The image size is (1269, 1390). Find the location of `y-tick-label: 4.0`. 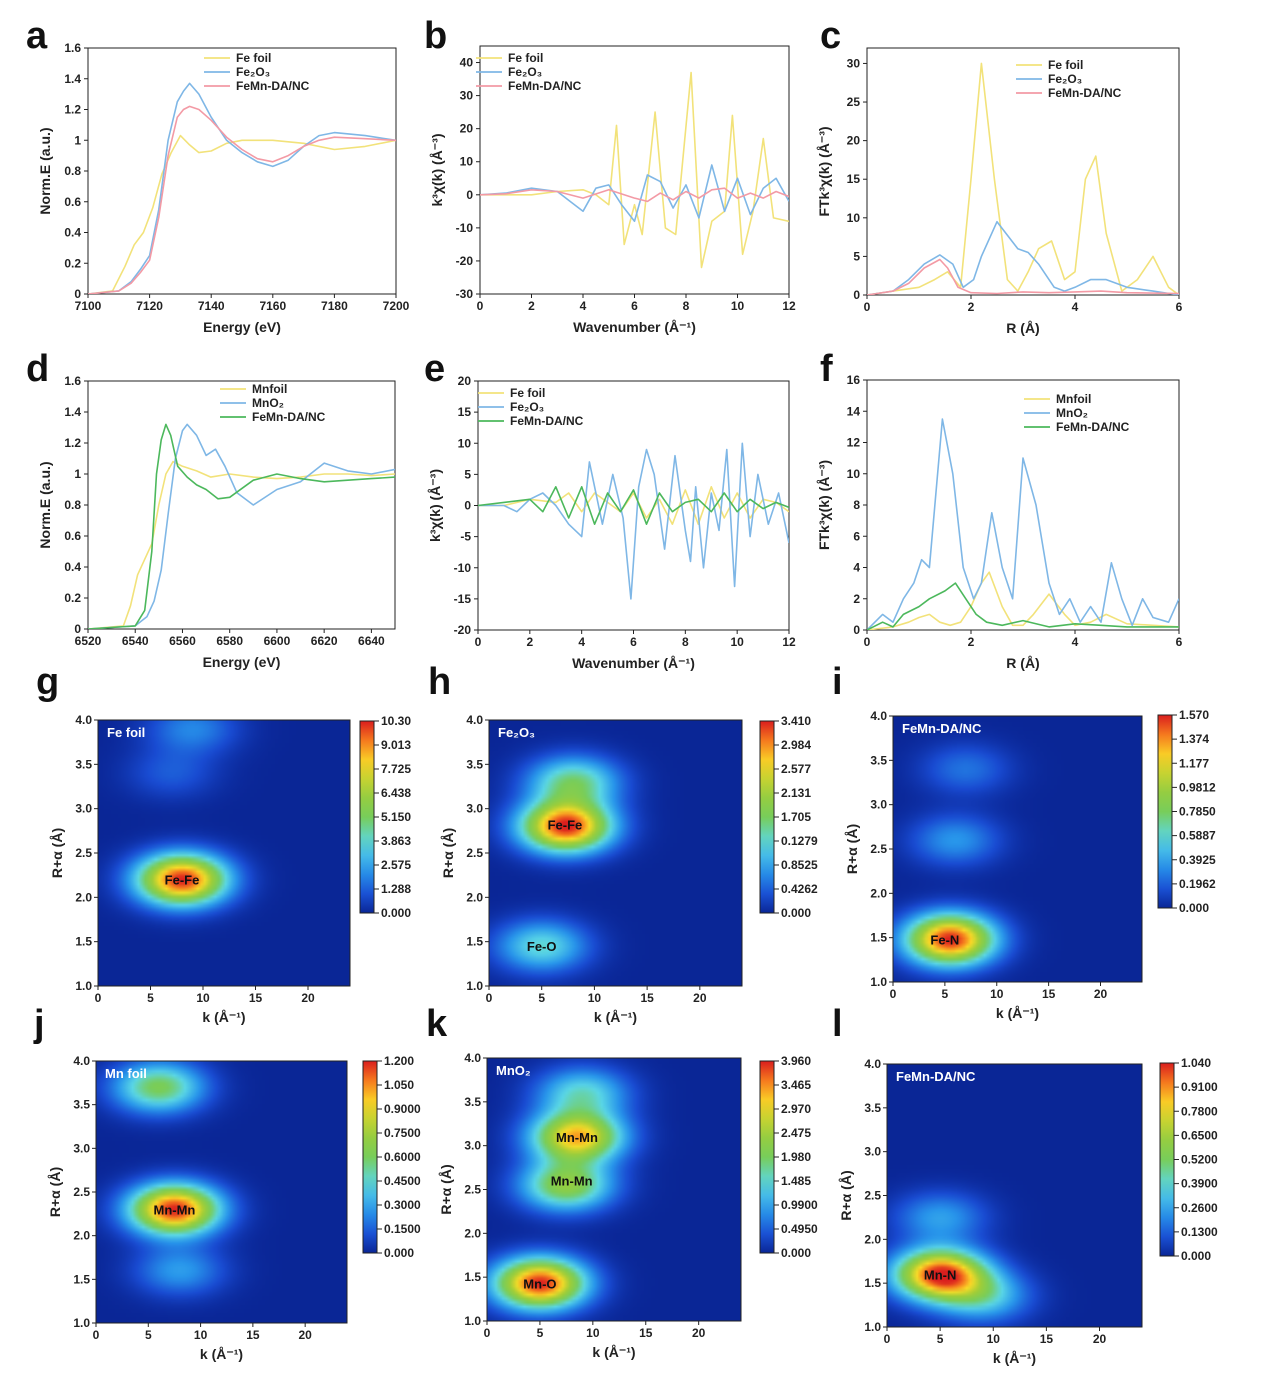

y-tick-label: 4.0 is located at coordinates (474, 720).